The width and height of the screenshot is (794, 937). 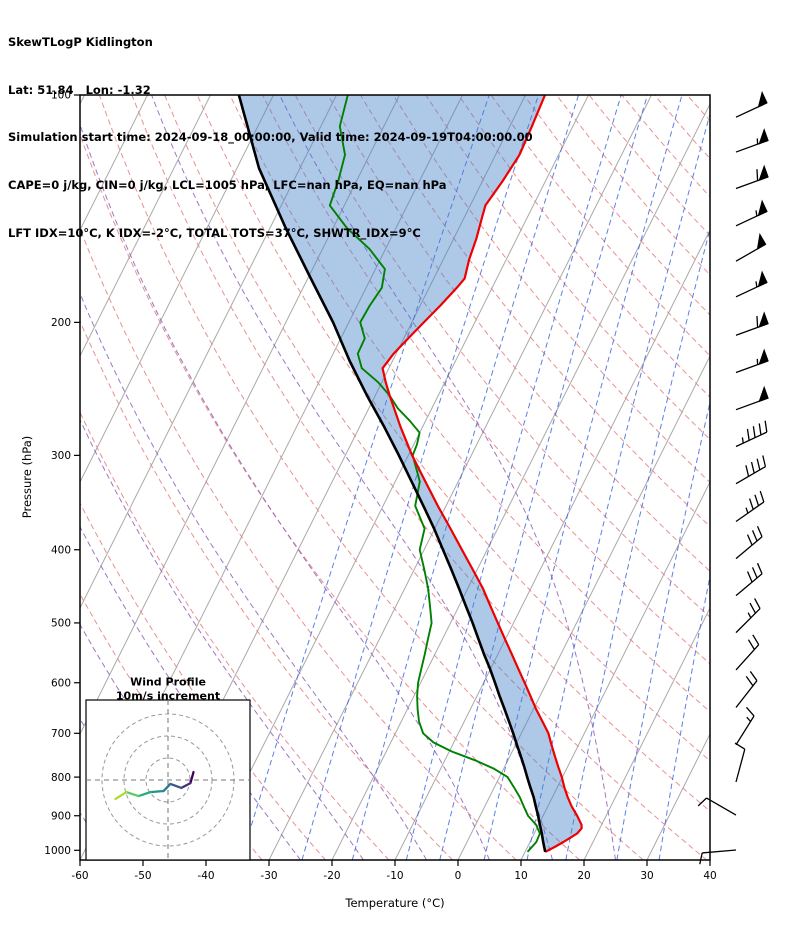 What do you see at coordinates (27, 477) in the screenshot?
I see `y-axis-label: Pressure (hPa)` at bounding box center [27, 477].